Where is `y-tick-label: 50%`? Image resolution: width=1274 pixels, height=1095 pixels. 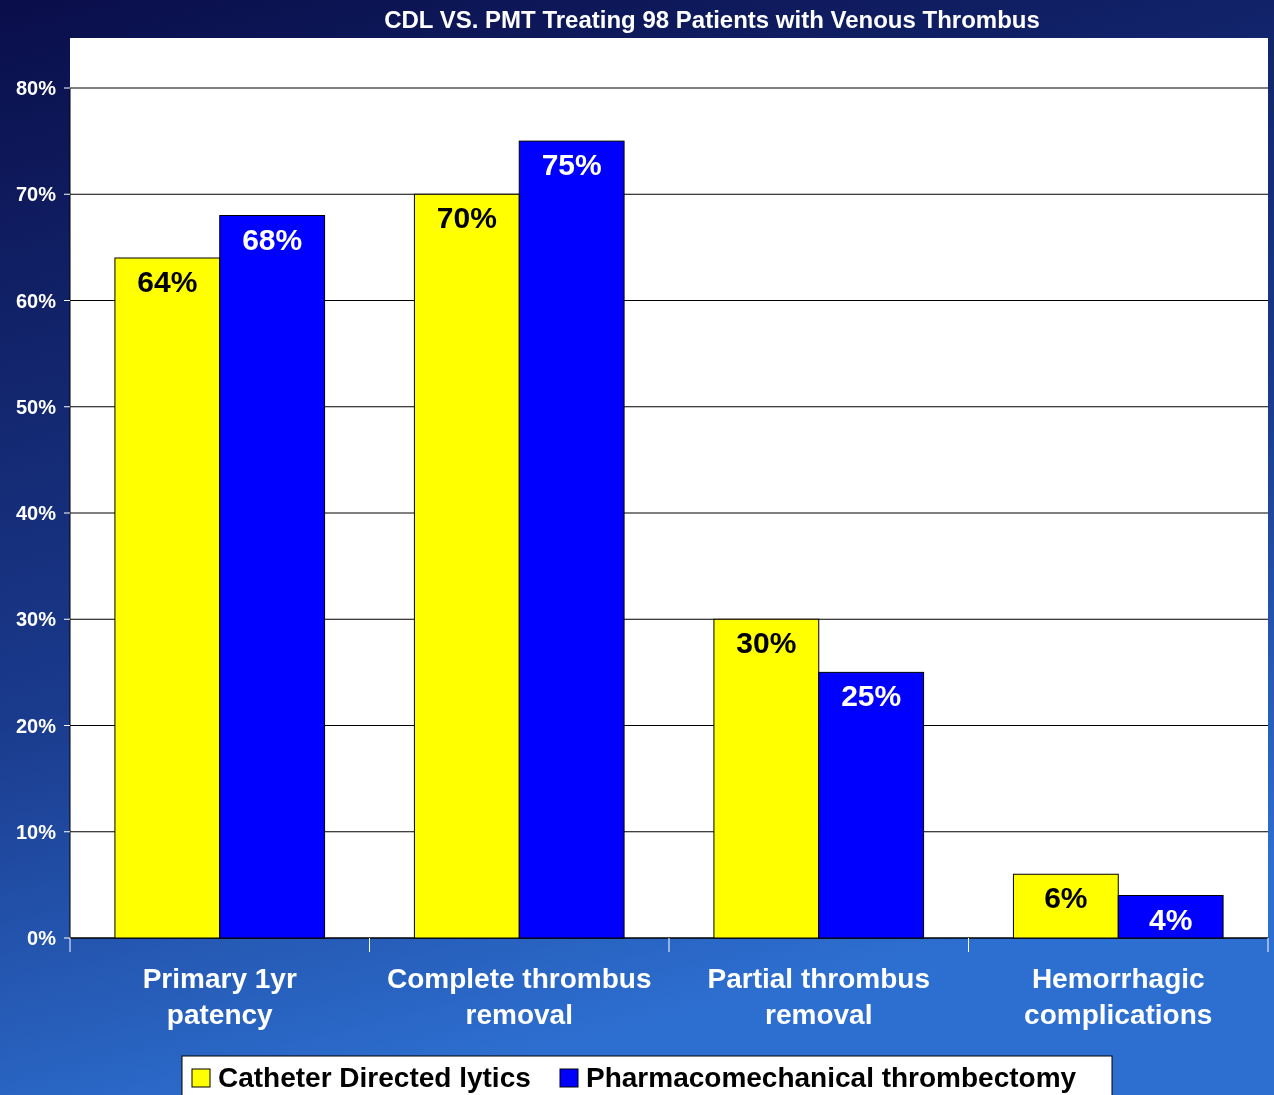 y-tick-label: 50% is located at coordinates (36, 406).